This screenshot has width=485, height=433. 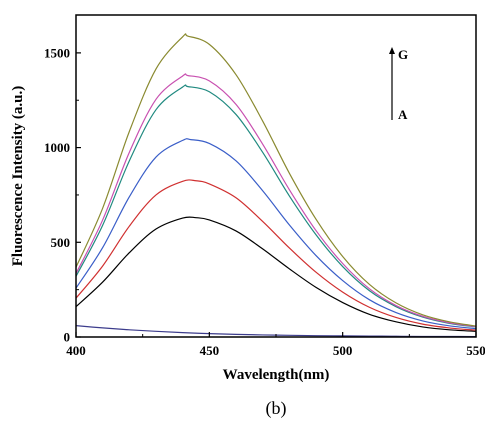 I want to click on y-axis-title: Fluorescence Intensity (a.u.), so click(x=18, y=176).